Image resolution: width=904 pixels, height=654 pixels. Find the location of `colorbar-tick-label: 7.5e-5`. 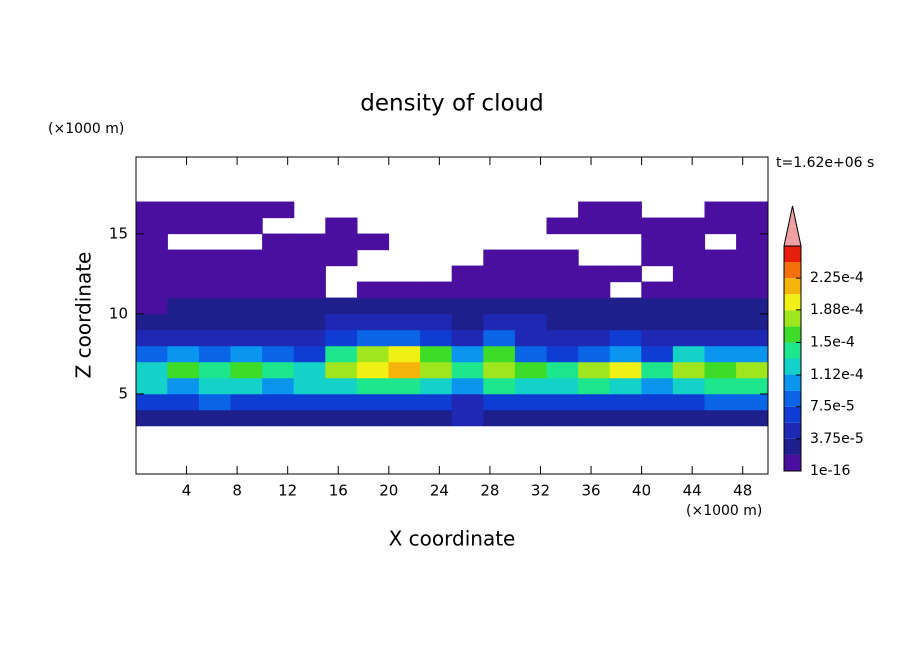

colorbar-tick-label: 7.5e-5 is located at coordinates (832, 407).